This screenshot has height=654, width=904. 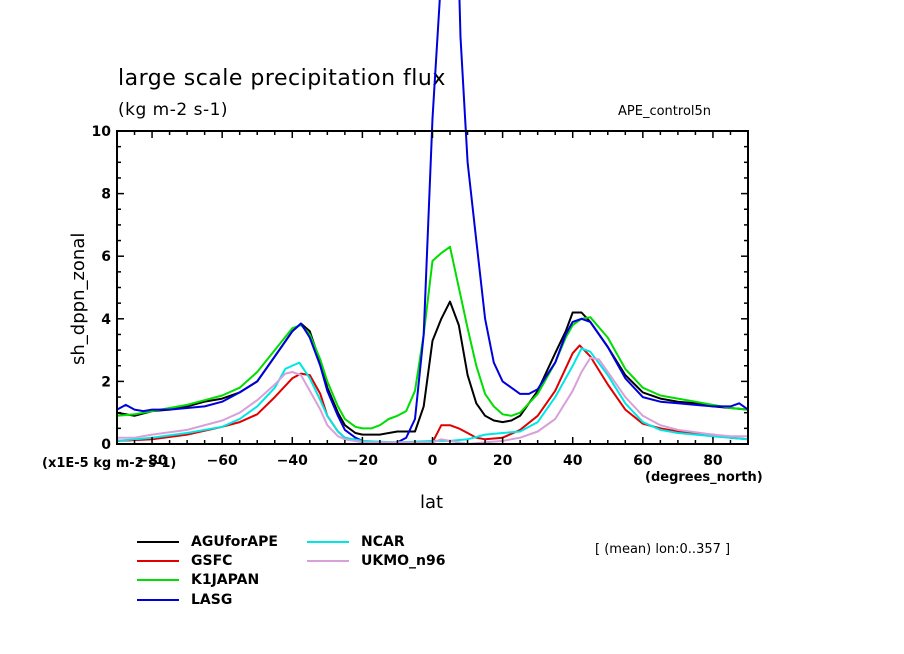 What do you see at coordinates (184, 561) in the screenshot?
I see `legend-item-gsfc: GSFC` at bounding box center [184, 561].